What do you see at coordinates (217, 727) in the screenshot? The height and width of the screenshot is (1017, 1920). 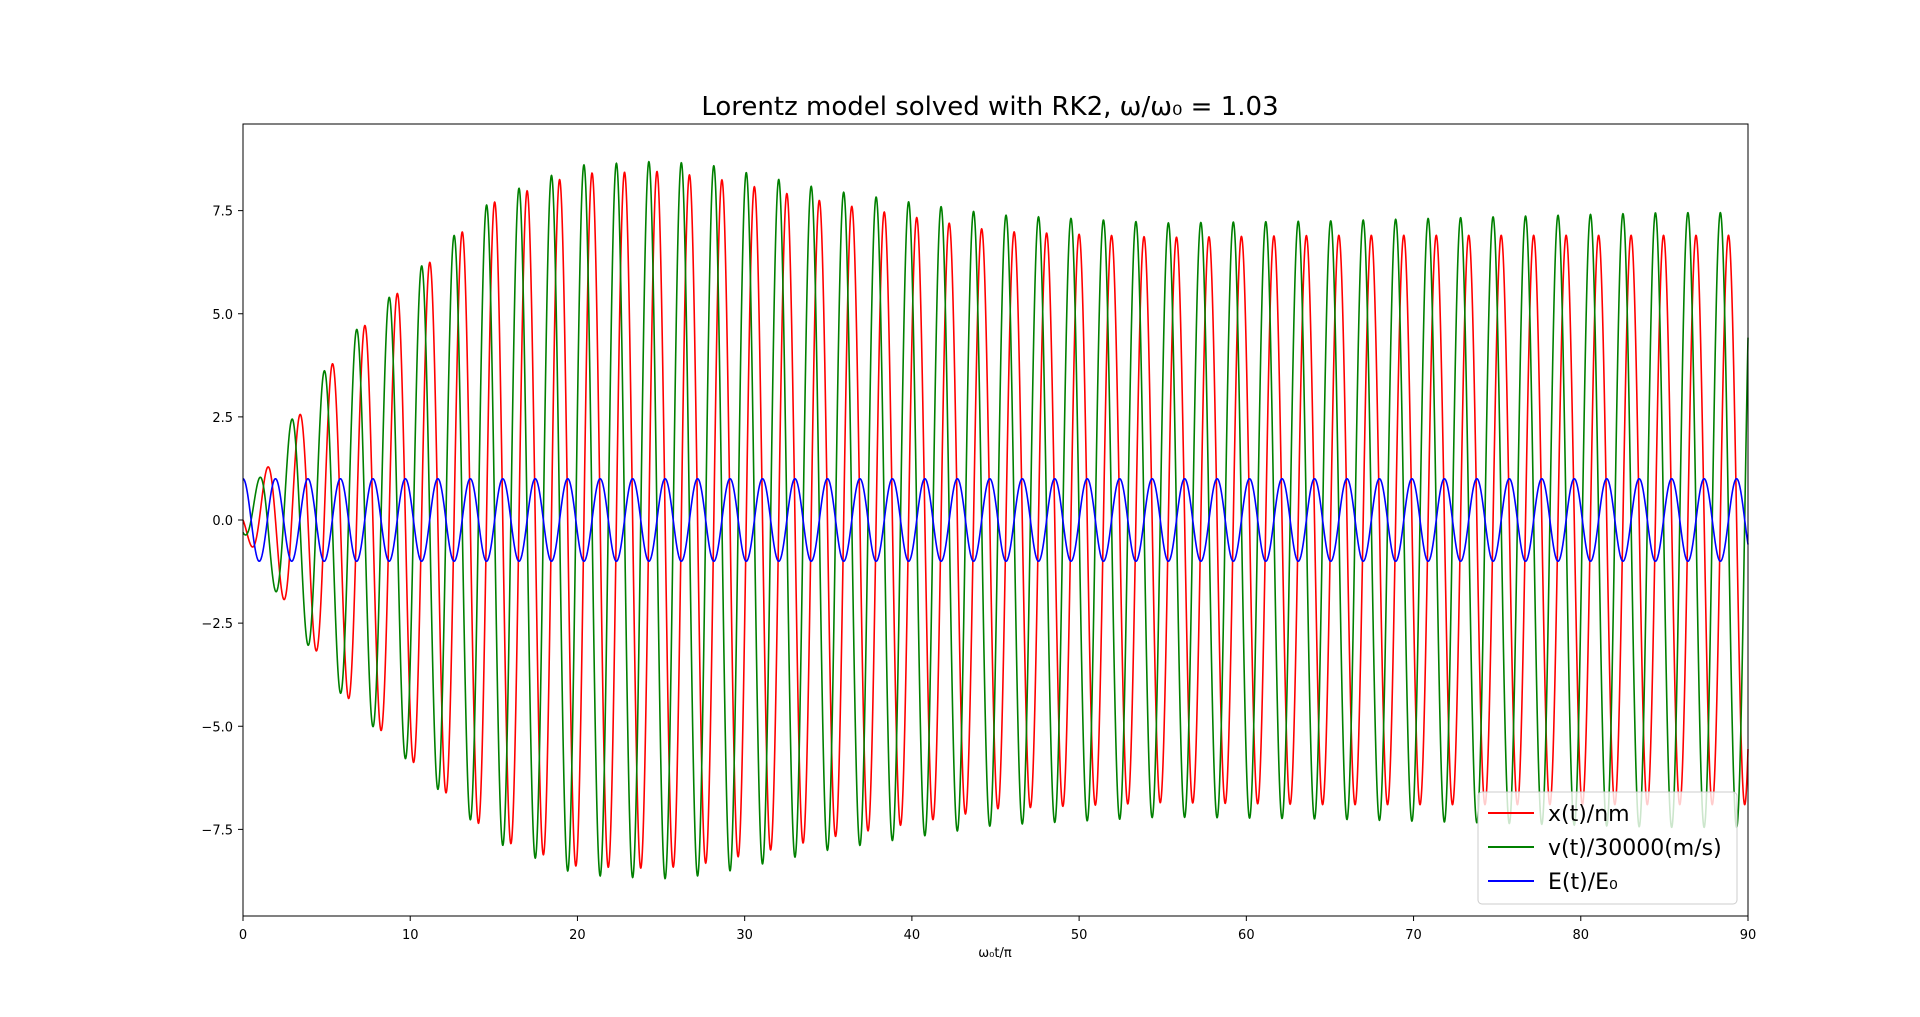 I see `y-tick-label: −5.0` at bounding box center [217, 727].